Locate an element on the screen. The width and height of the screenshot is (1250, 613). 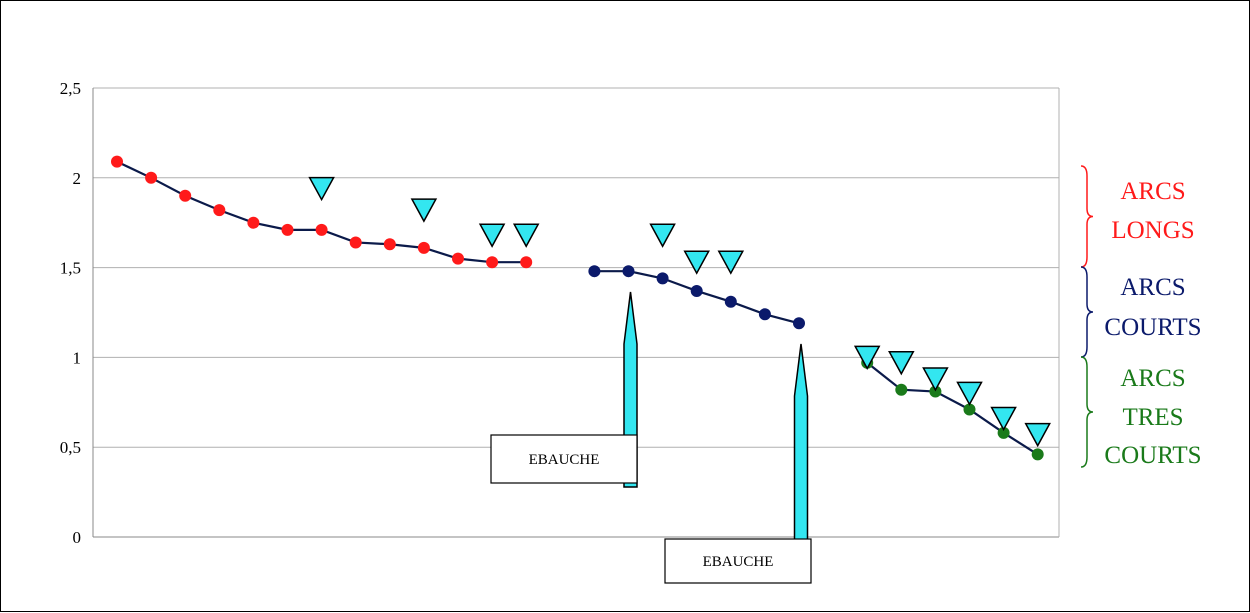
y-tick-label: 2 is located at coordinates (77, 178).